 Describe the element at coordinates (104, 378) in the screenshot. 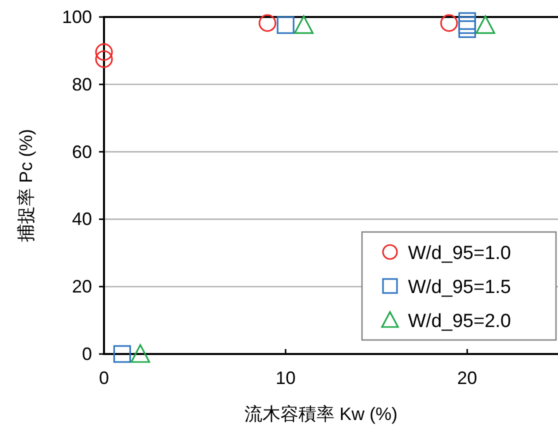

I see `x-tick-label: 0` at that location.